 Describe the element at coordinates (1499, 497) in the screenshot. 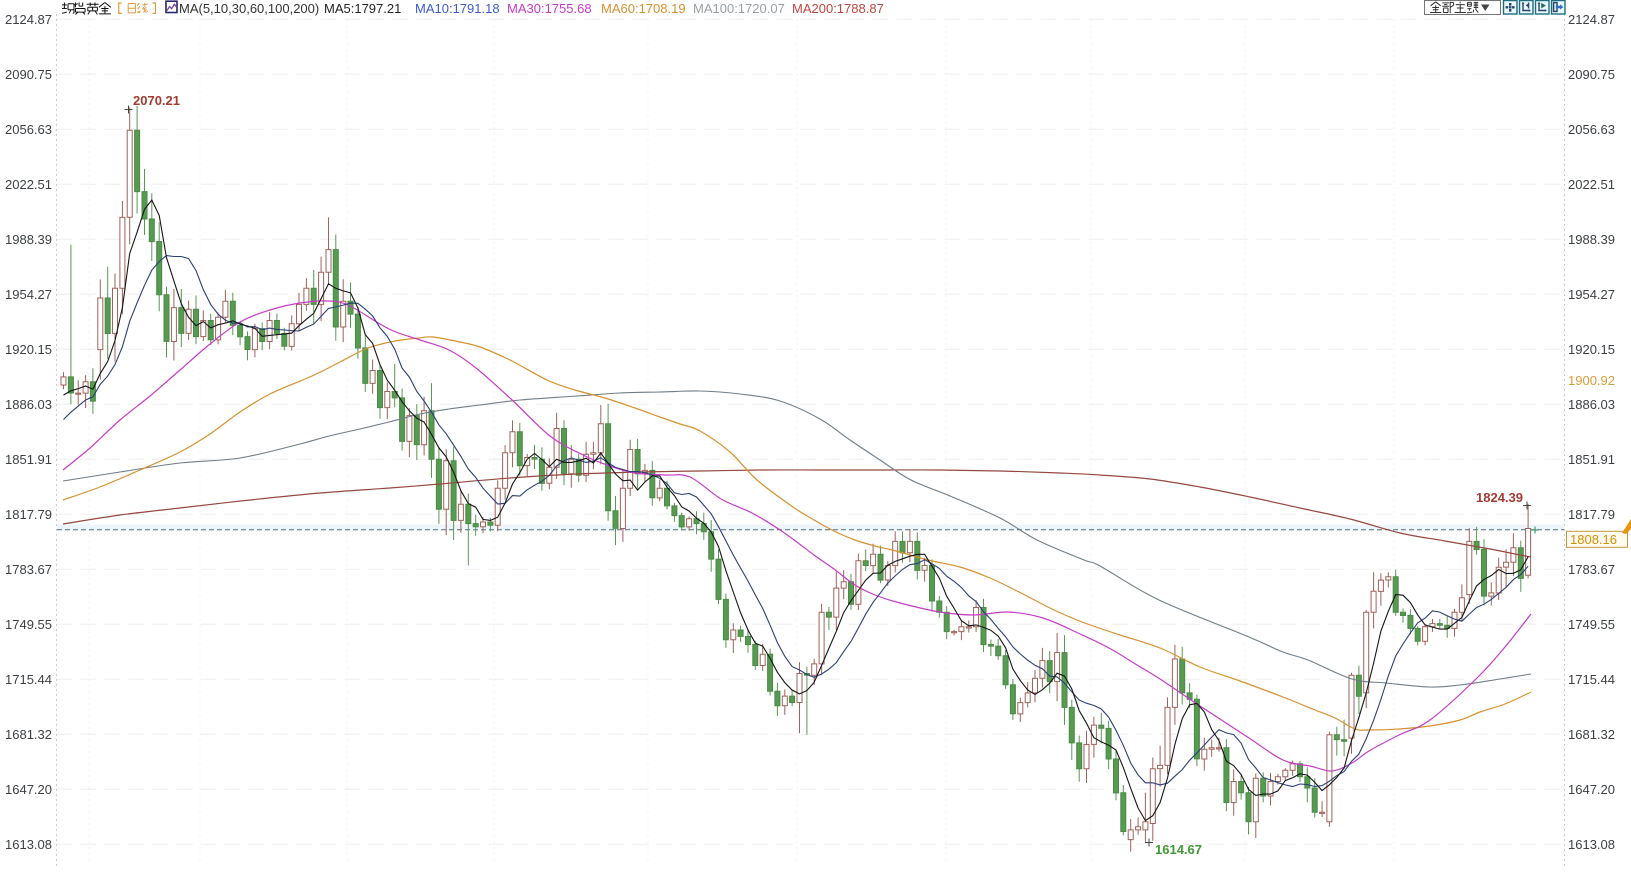

I see `svg-text: 1824.39` at that location.